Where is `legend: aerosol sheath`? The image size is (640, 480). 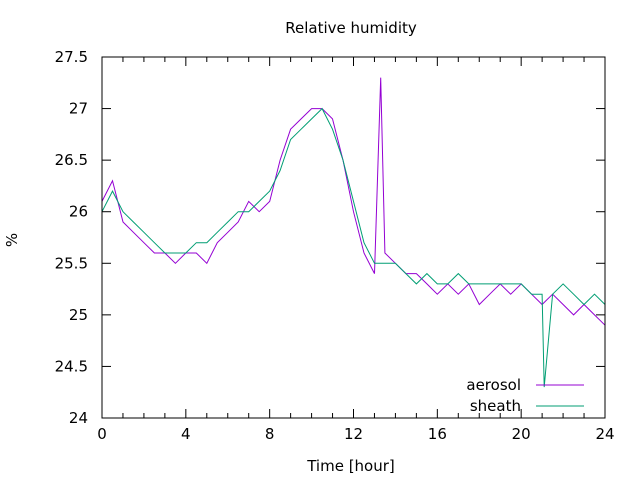
legend: aerosol sheath is located at coordinates (525, 395).